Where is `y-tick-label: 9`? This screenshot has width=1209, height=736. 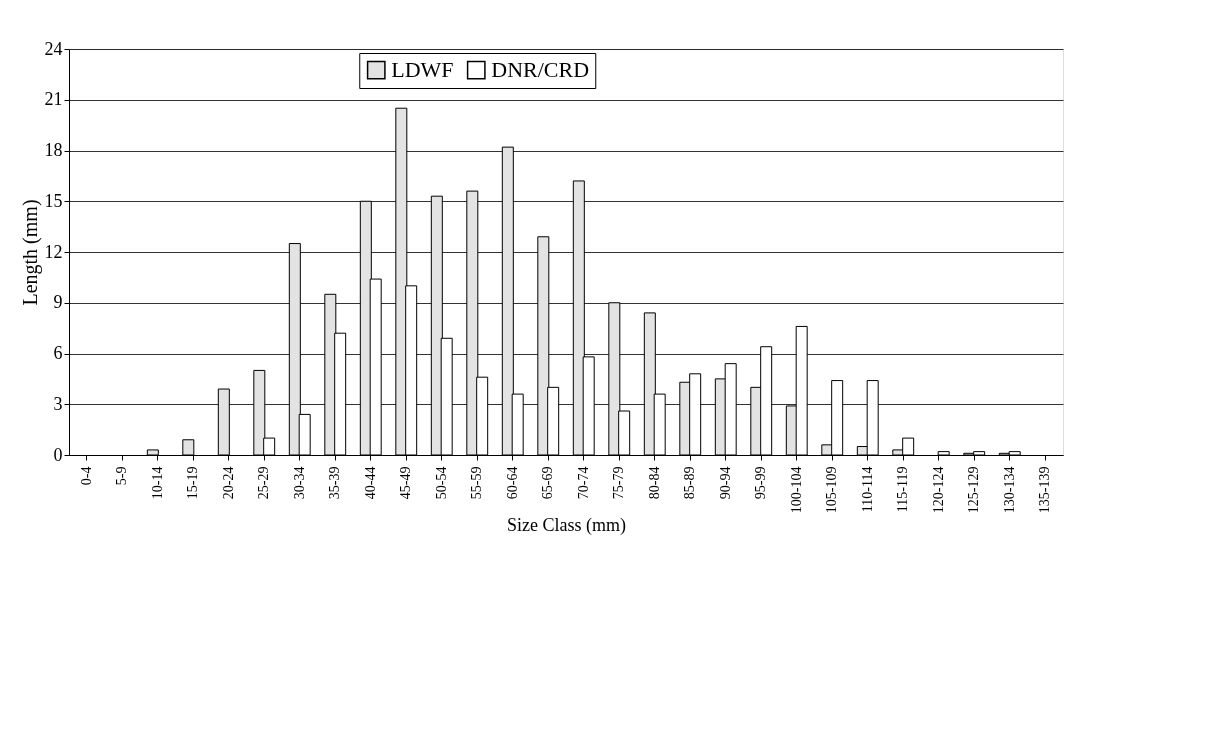 y-tick-label: 9 is located at coordinates (58, 302).